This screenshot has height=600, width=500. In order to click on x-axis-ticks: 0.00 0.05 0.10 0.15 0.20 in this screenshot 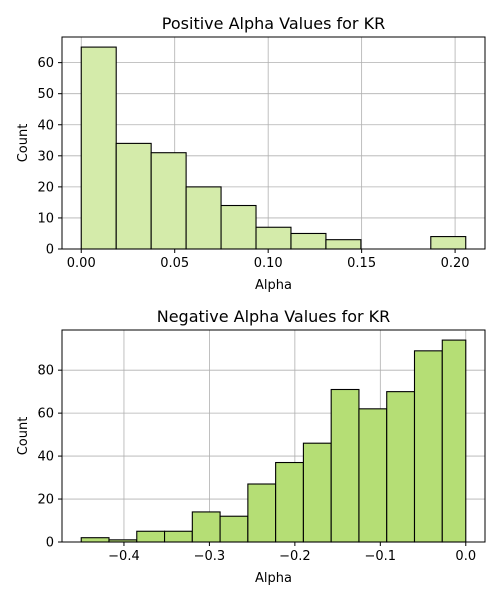, I will do `click(268, 260)`.